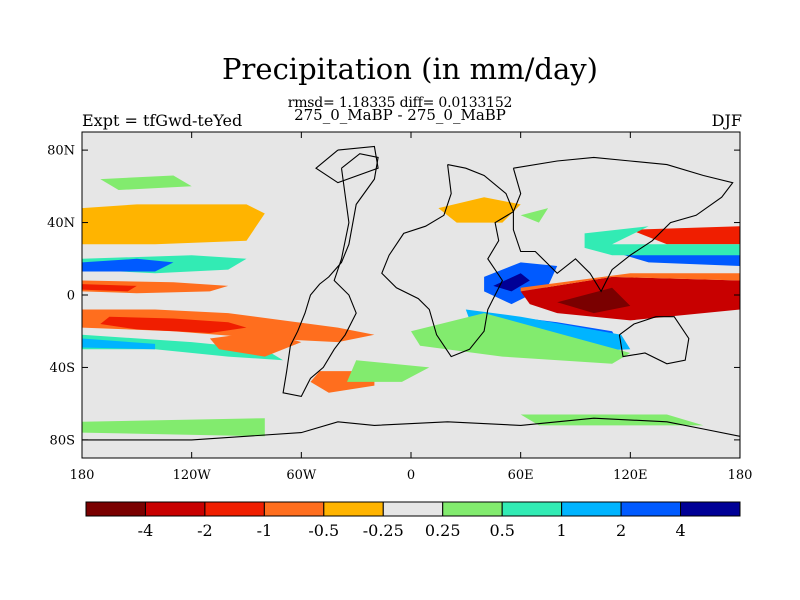 Image resolution: width=800 pixels, height=600 pixels. What do you see at coordinates (162, 120) in the screenshot?
I see `experiment-label: Expt = tfGwd-teYed` at bounding box center [162, 120].